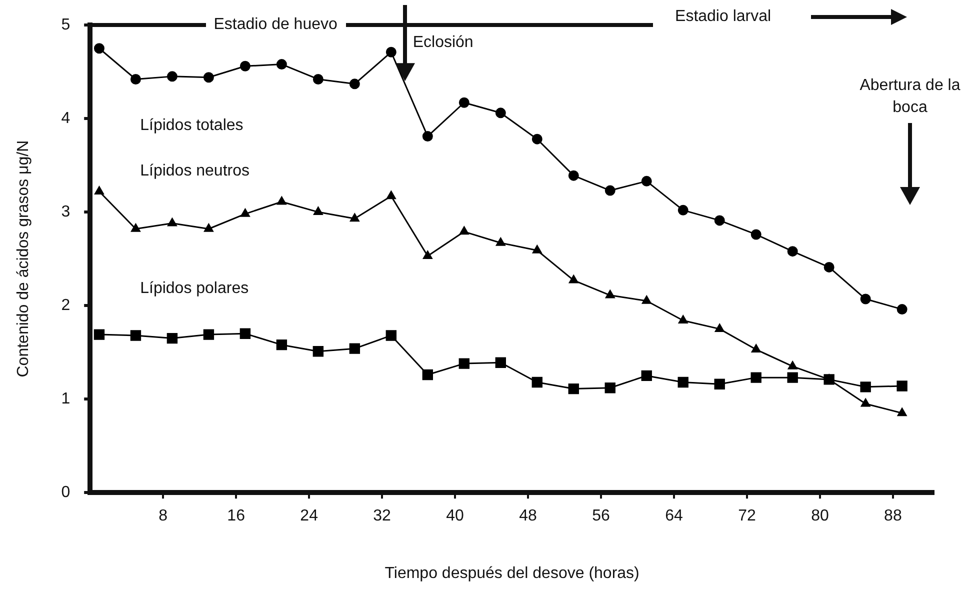 The image size is (974, 607). Describe the element at coordinates (236, 516) in the screenshot. I see `x-tick-label: 16` at that location.